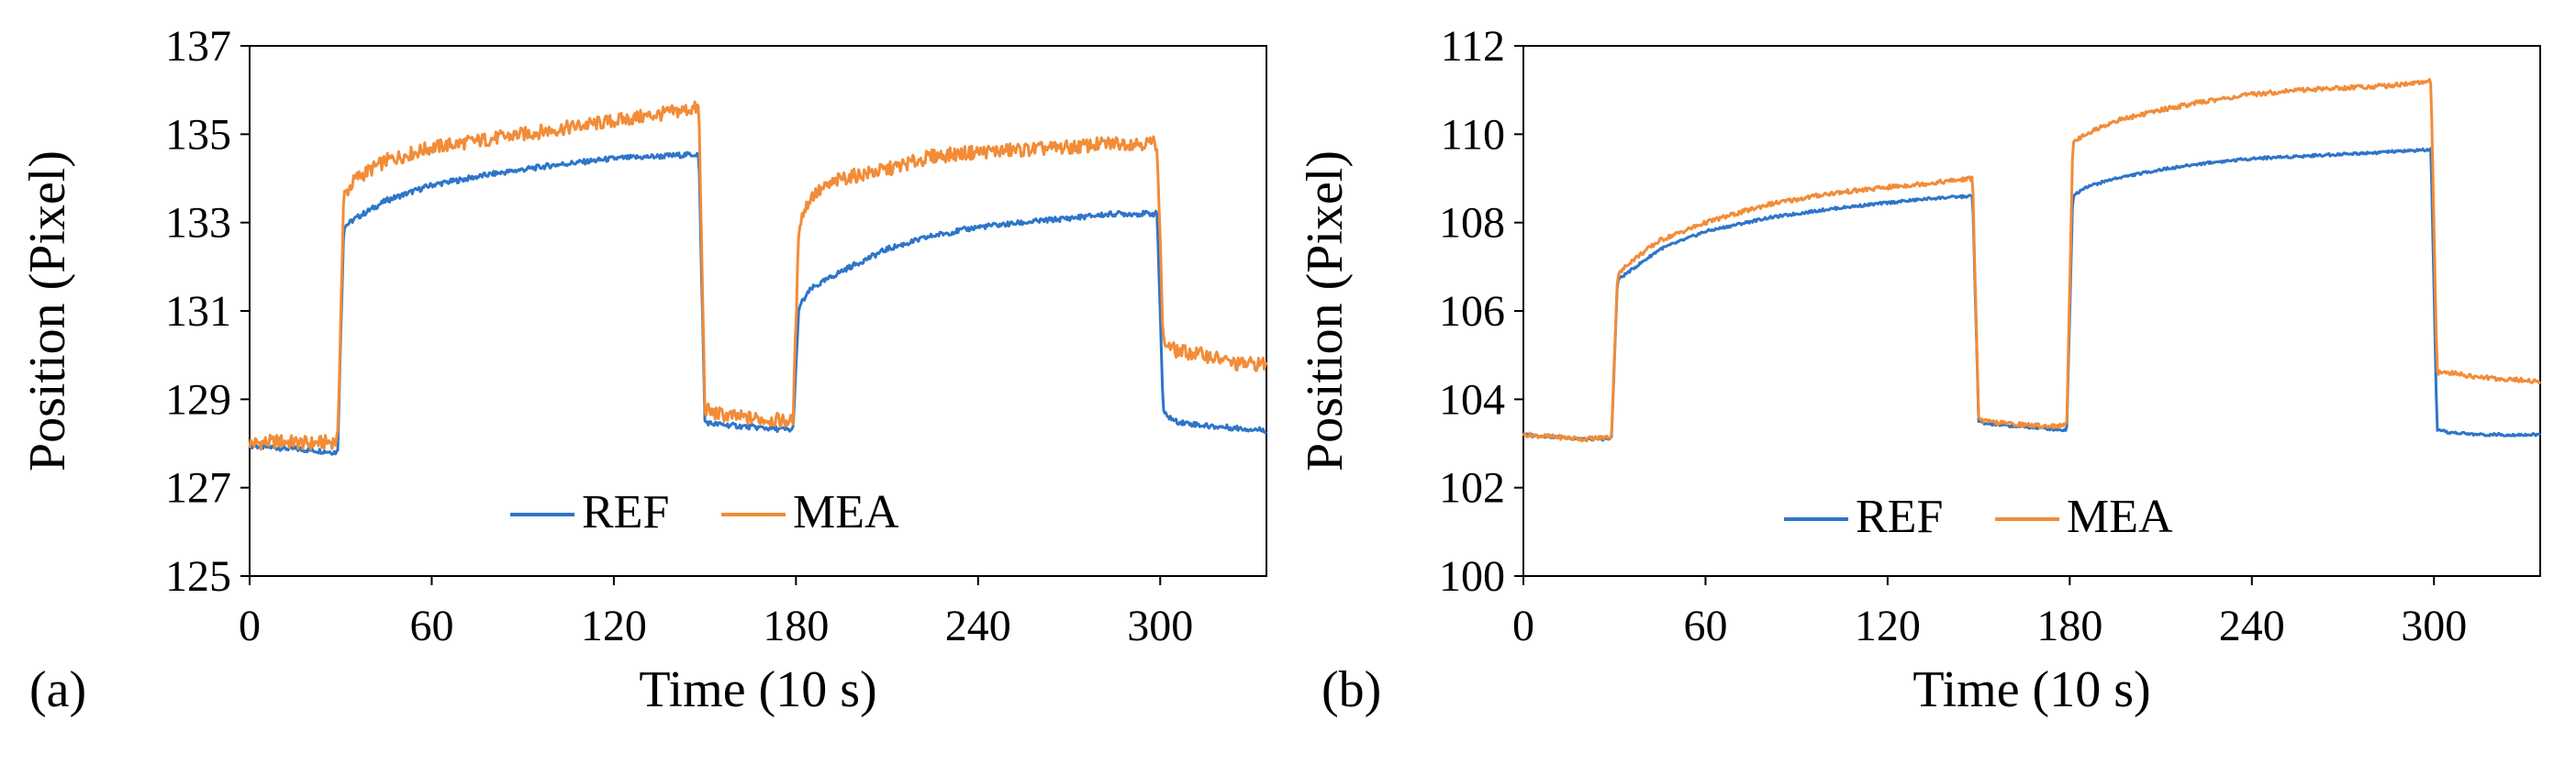  What do you see at coordinates (1472, 223) in the screenshot?
I see `y-tick-label: 108` at bounding box center [1472, 223].